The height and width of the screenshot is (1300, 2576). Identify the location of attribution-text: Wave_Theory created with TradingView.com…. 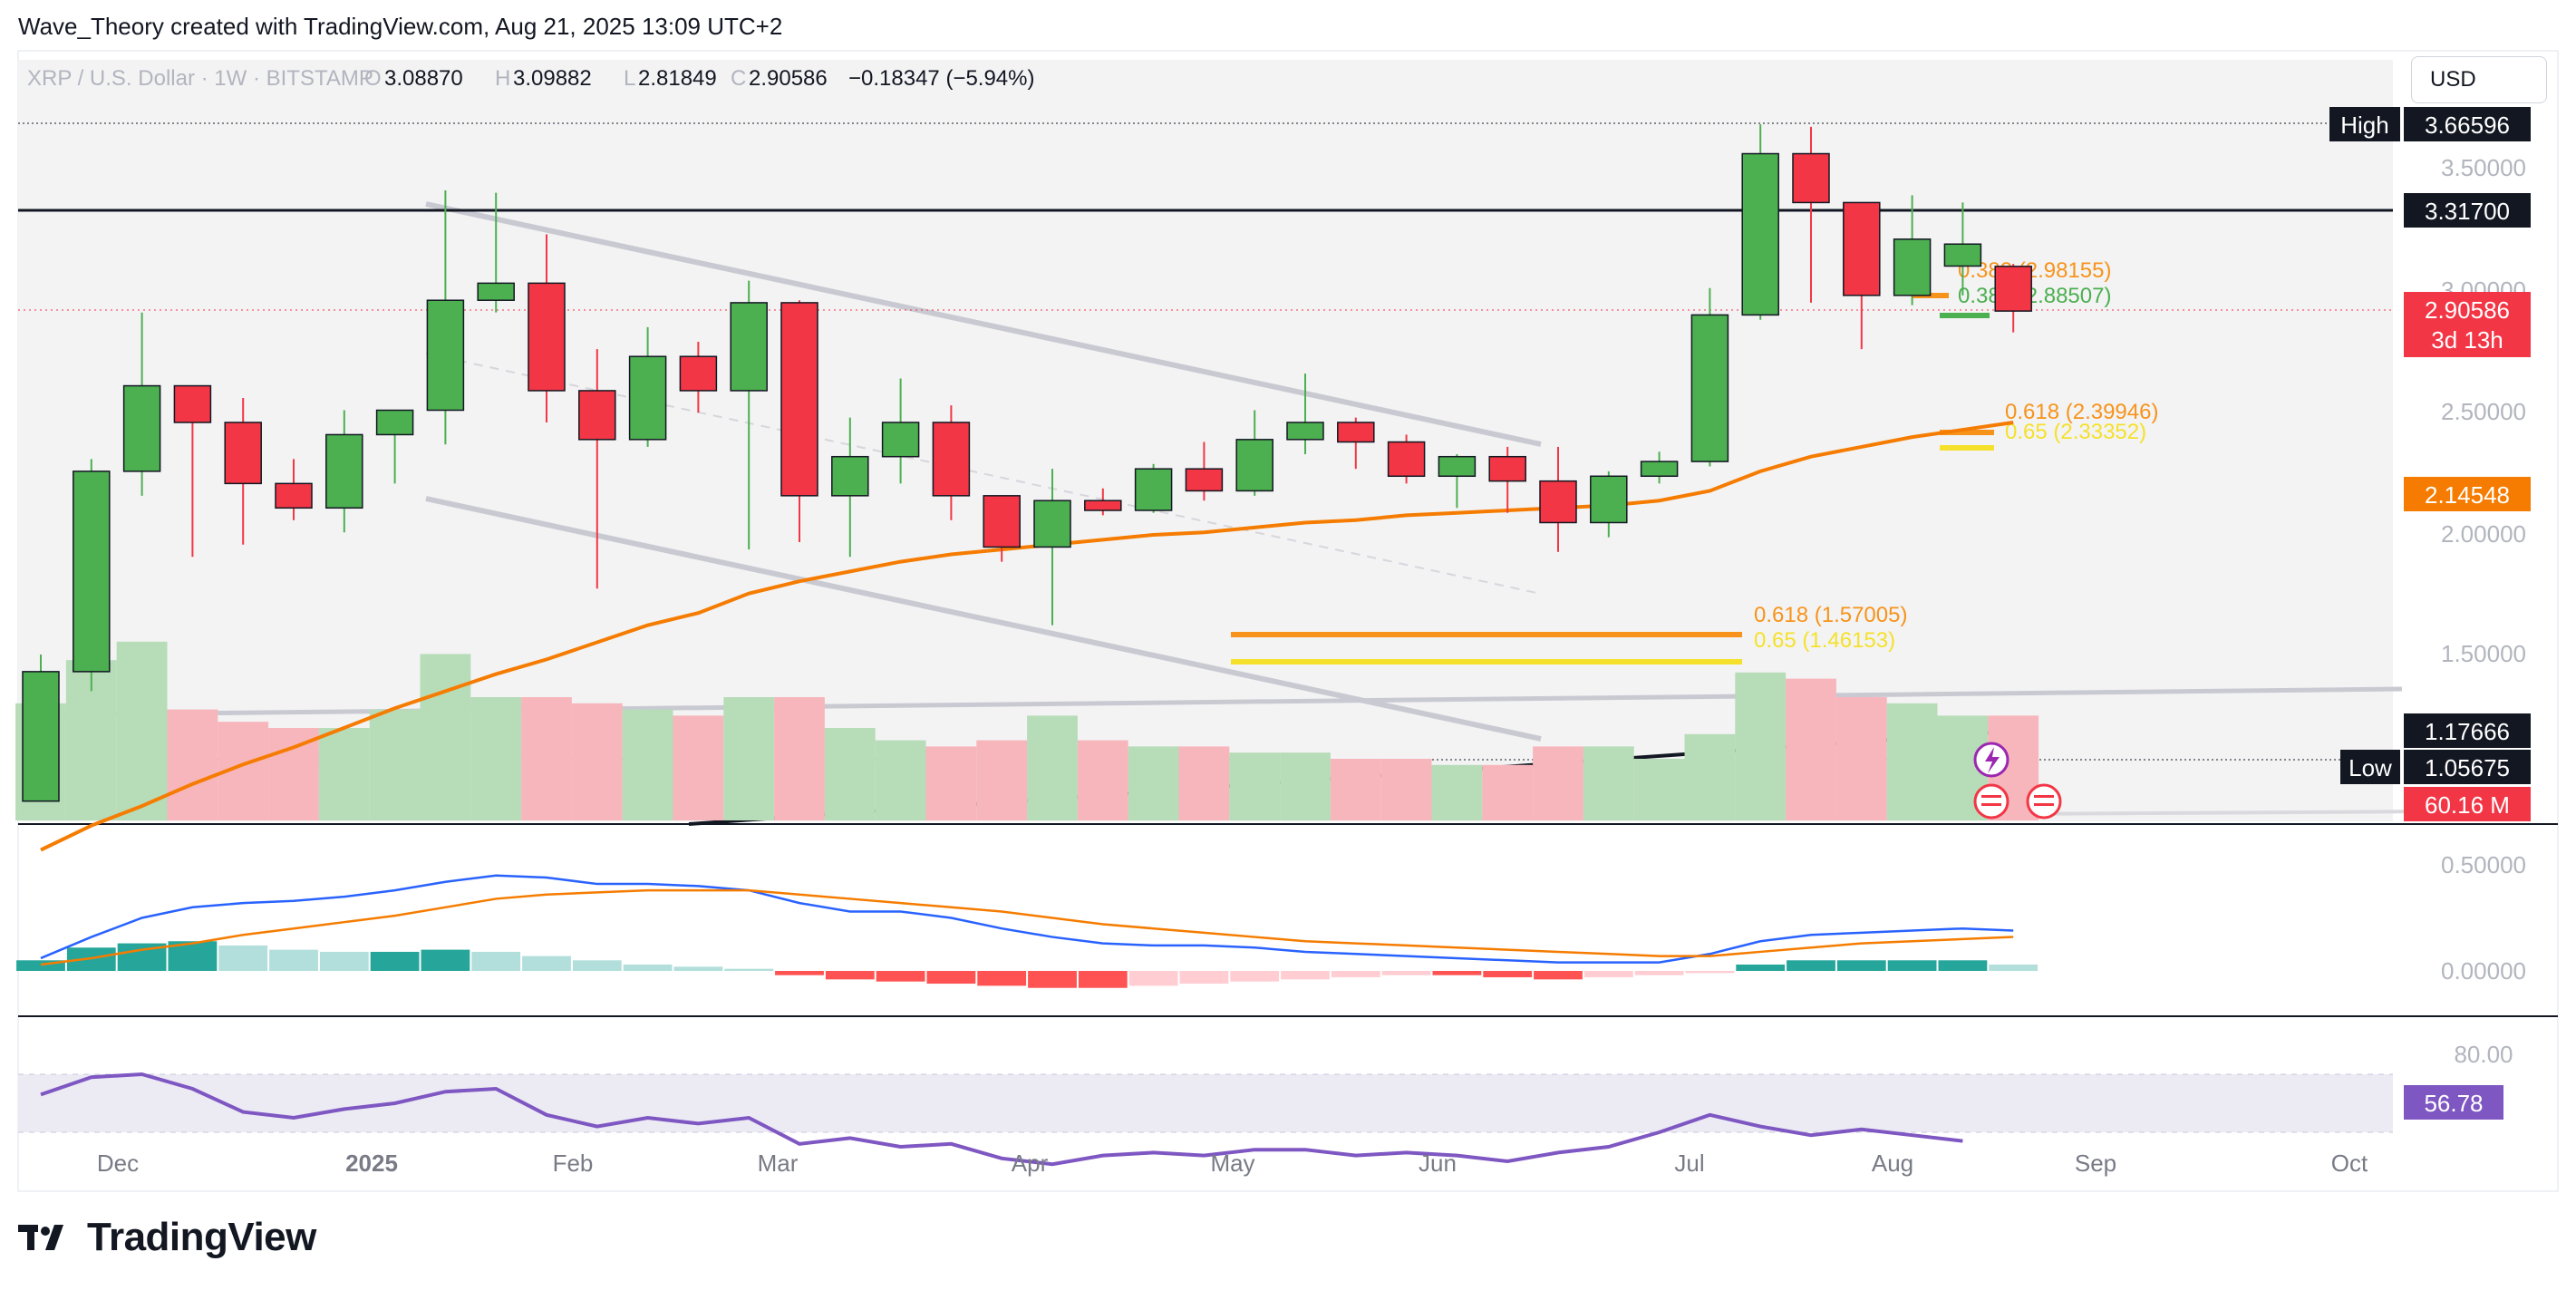
(400, 27).